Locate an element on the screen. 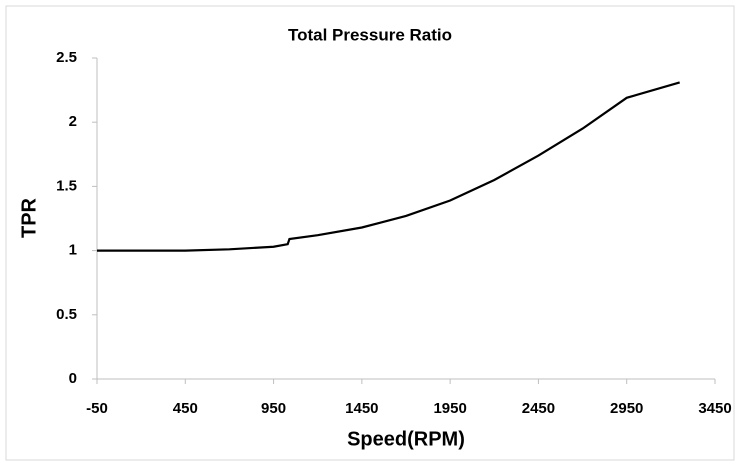 This screenshot has width=740, height=466. y-tick-label: 0.5 is located at coordinates (66, 314).